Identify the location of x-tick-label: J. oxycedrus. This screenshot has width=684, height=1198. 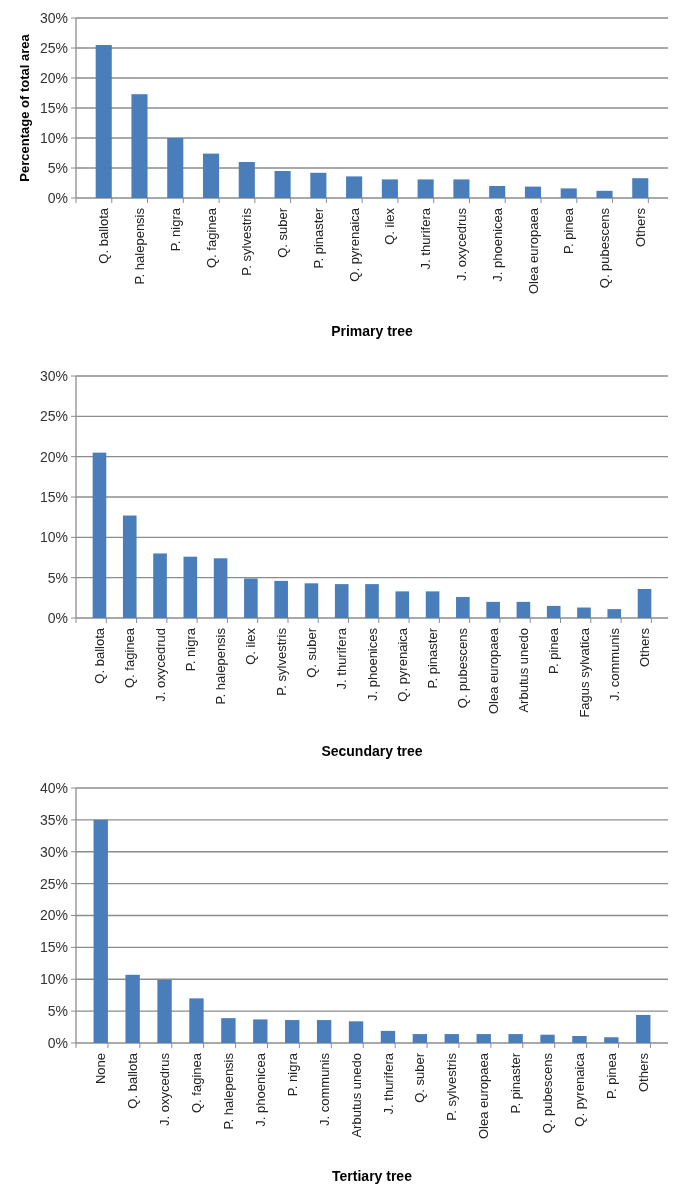
(461, 244).